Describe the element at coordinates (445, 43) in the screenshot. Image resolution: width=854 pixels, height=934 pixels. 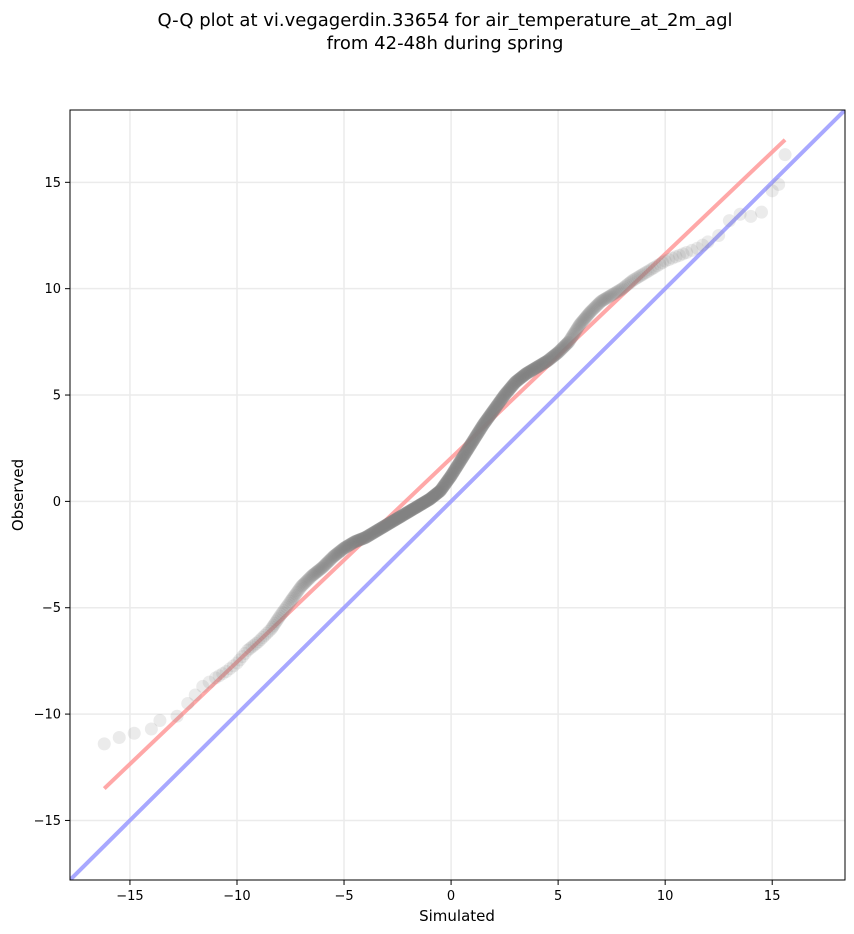
I see `chart-title-line-2: from 42-48h during spring` at that location.